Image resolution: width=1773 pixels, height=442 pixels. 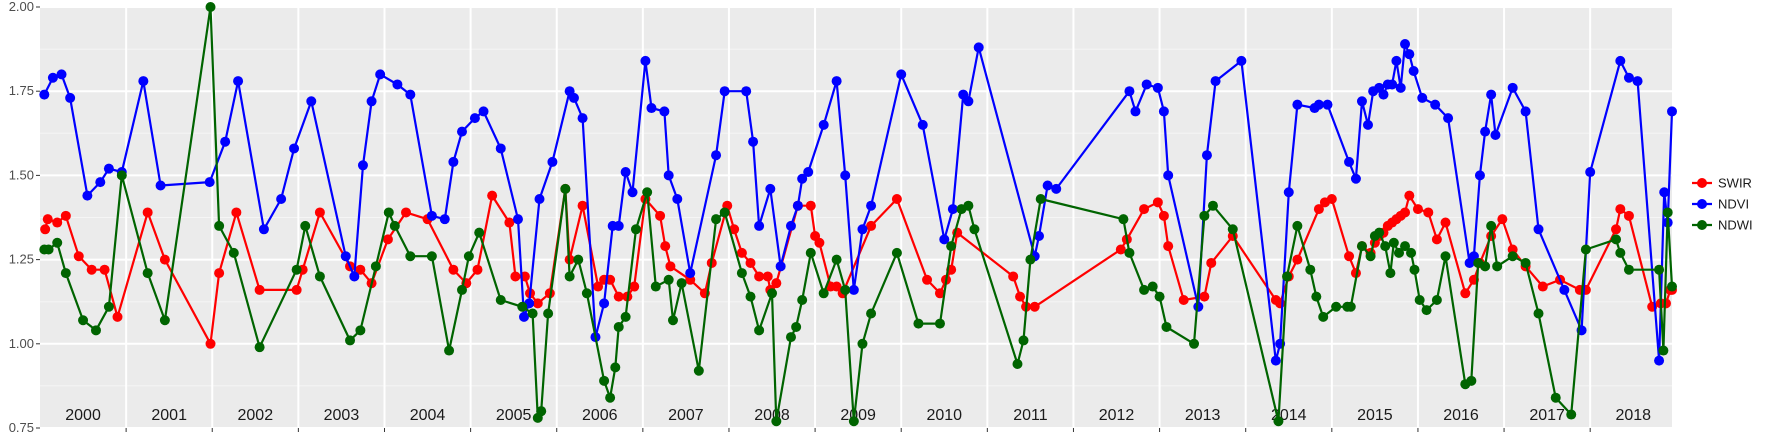 I want to click on year-label: 2001, so click(x=169, y=415).